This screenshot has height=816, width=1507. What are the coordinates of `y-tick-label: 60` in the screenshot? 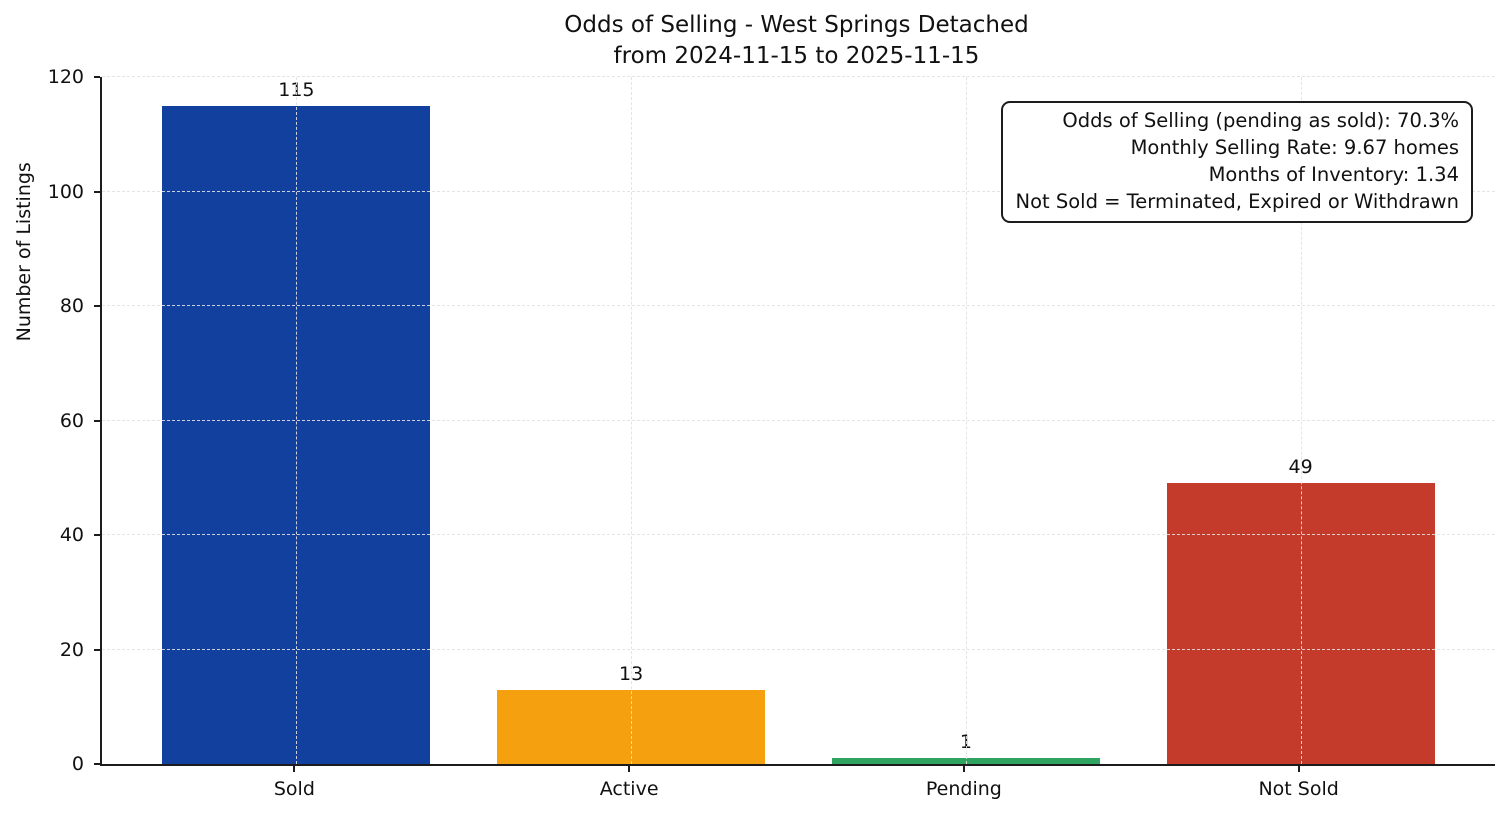 It's located at (71, 420).